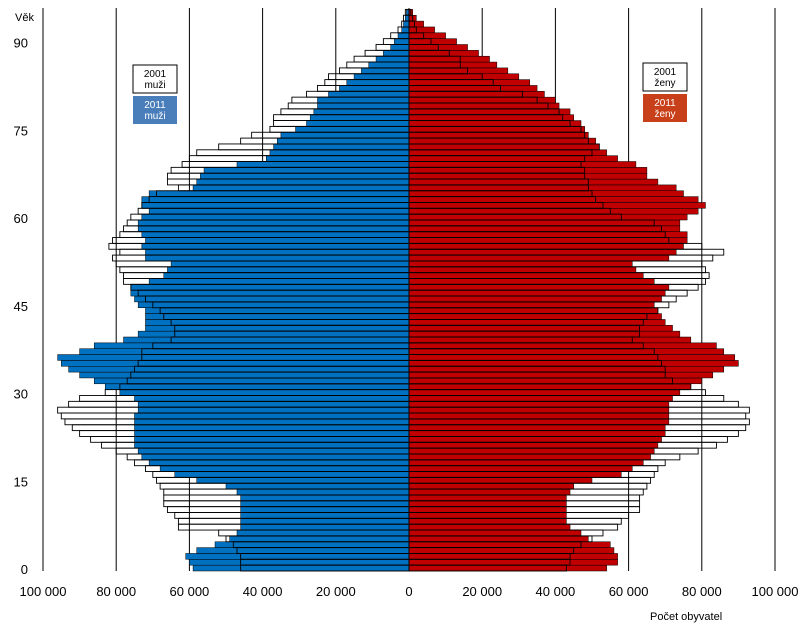 The image size is (809, 625). I want to click on bar-2011-ženy-age-39, so click(550, 340).